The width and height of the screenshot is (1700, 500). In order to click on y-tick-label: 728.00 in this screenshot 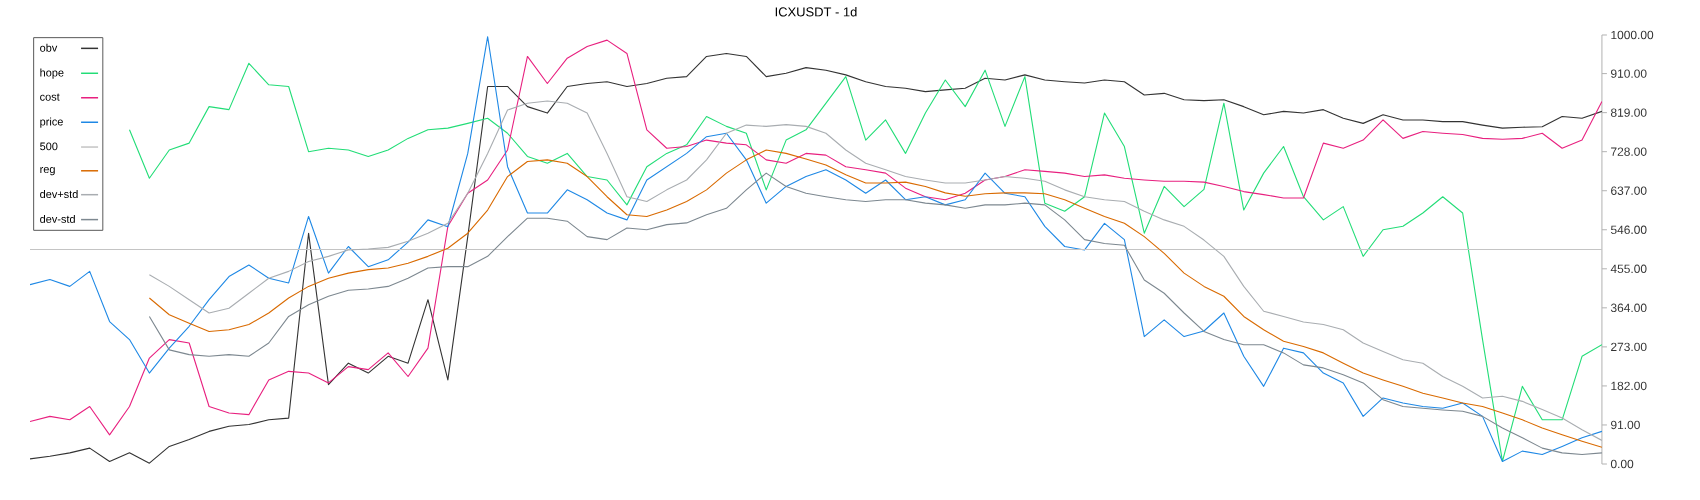, I will do `click(1629, 151)`.